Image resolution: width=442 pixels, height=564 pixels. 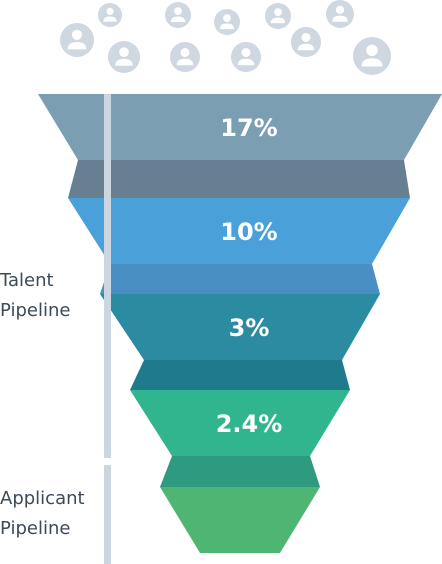 What do you see at coordinates (35, 295) in the screenshot?
I see `talent-pipeline-label: Talent Pipeline` at bounding box center [35, 295].